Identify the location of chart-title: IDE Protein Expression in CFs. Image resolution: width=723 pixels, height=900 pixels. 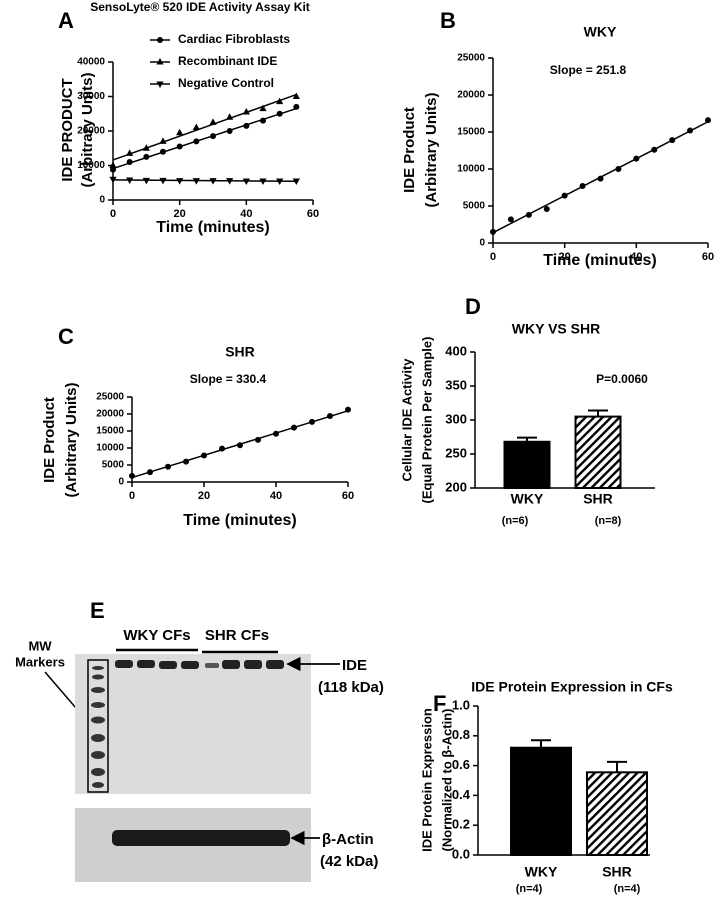
(572, 687).